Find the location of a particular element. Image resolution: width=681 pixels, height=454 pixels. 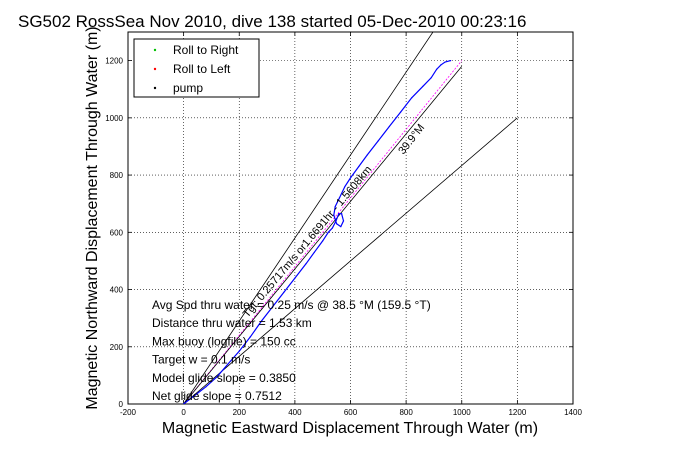

y-tick-label: 1200 is located at coordinates (114, 61).